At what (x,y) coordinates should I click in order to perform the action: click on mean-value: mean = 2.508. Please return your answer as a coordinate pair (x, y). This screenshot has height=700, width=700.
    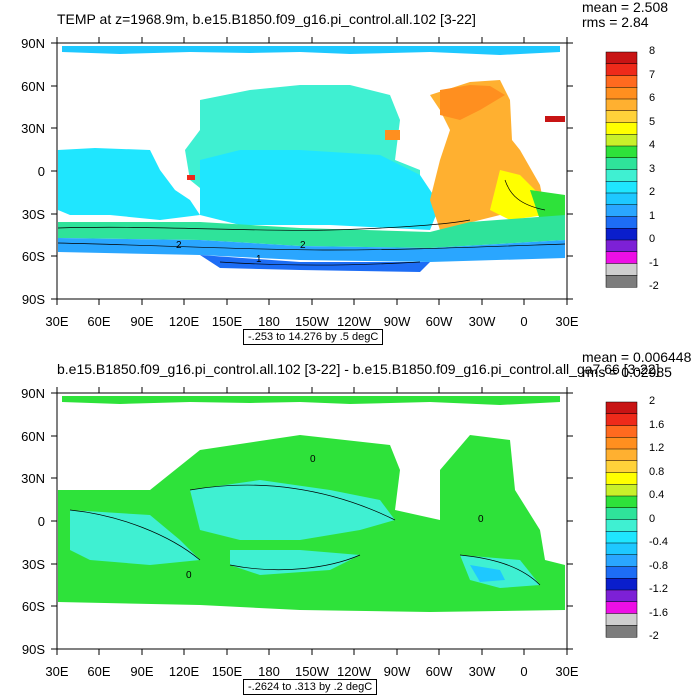
    Looking at the image, I should click on (625, 7).